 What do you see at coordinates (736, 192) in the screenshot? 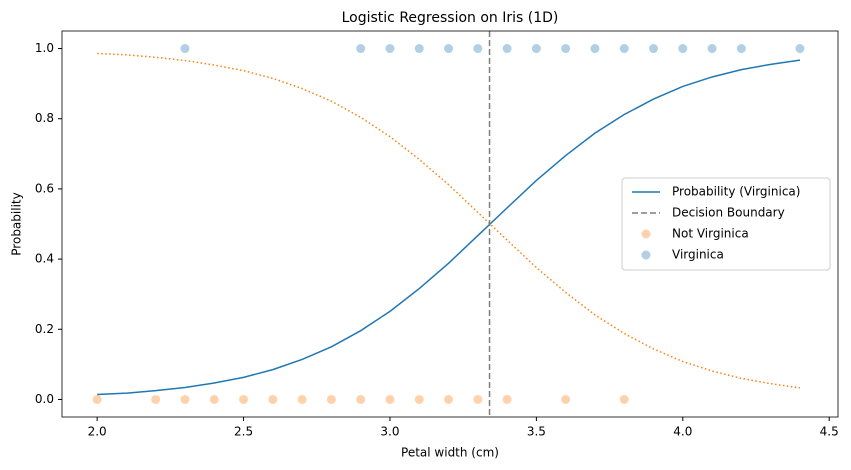
I see `legend-label: Probability (Virginica)` at bounding box center [736, 192].